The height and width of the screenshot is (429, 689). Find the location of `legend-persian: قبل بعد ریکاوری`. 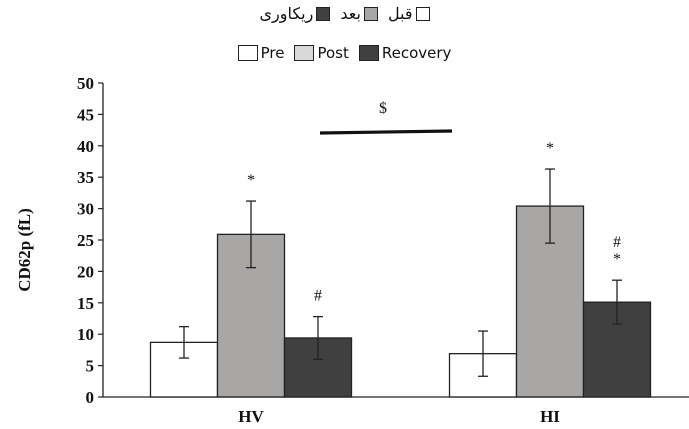

legend-persian: قبل بعد ریکاوری is located at coordinates (344, 13).